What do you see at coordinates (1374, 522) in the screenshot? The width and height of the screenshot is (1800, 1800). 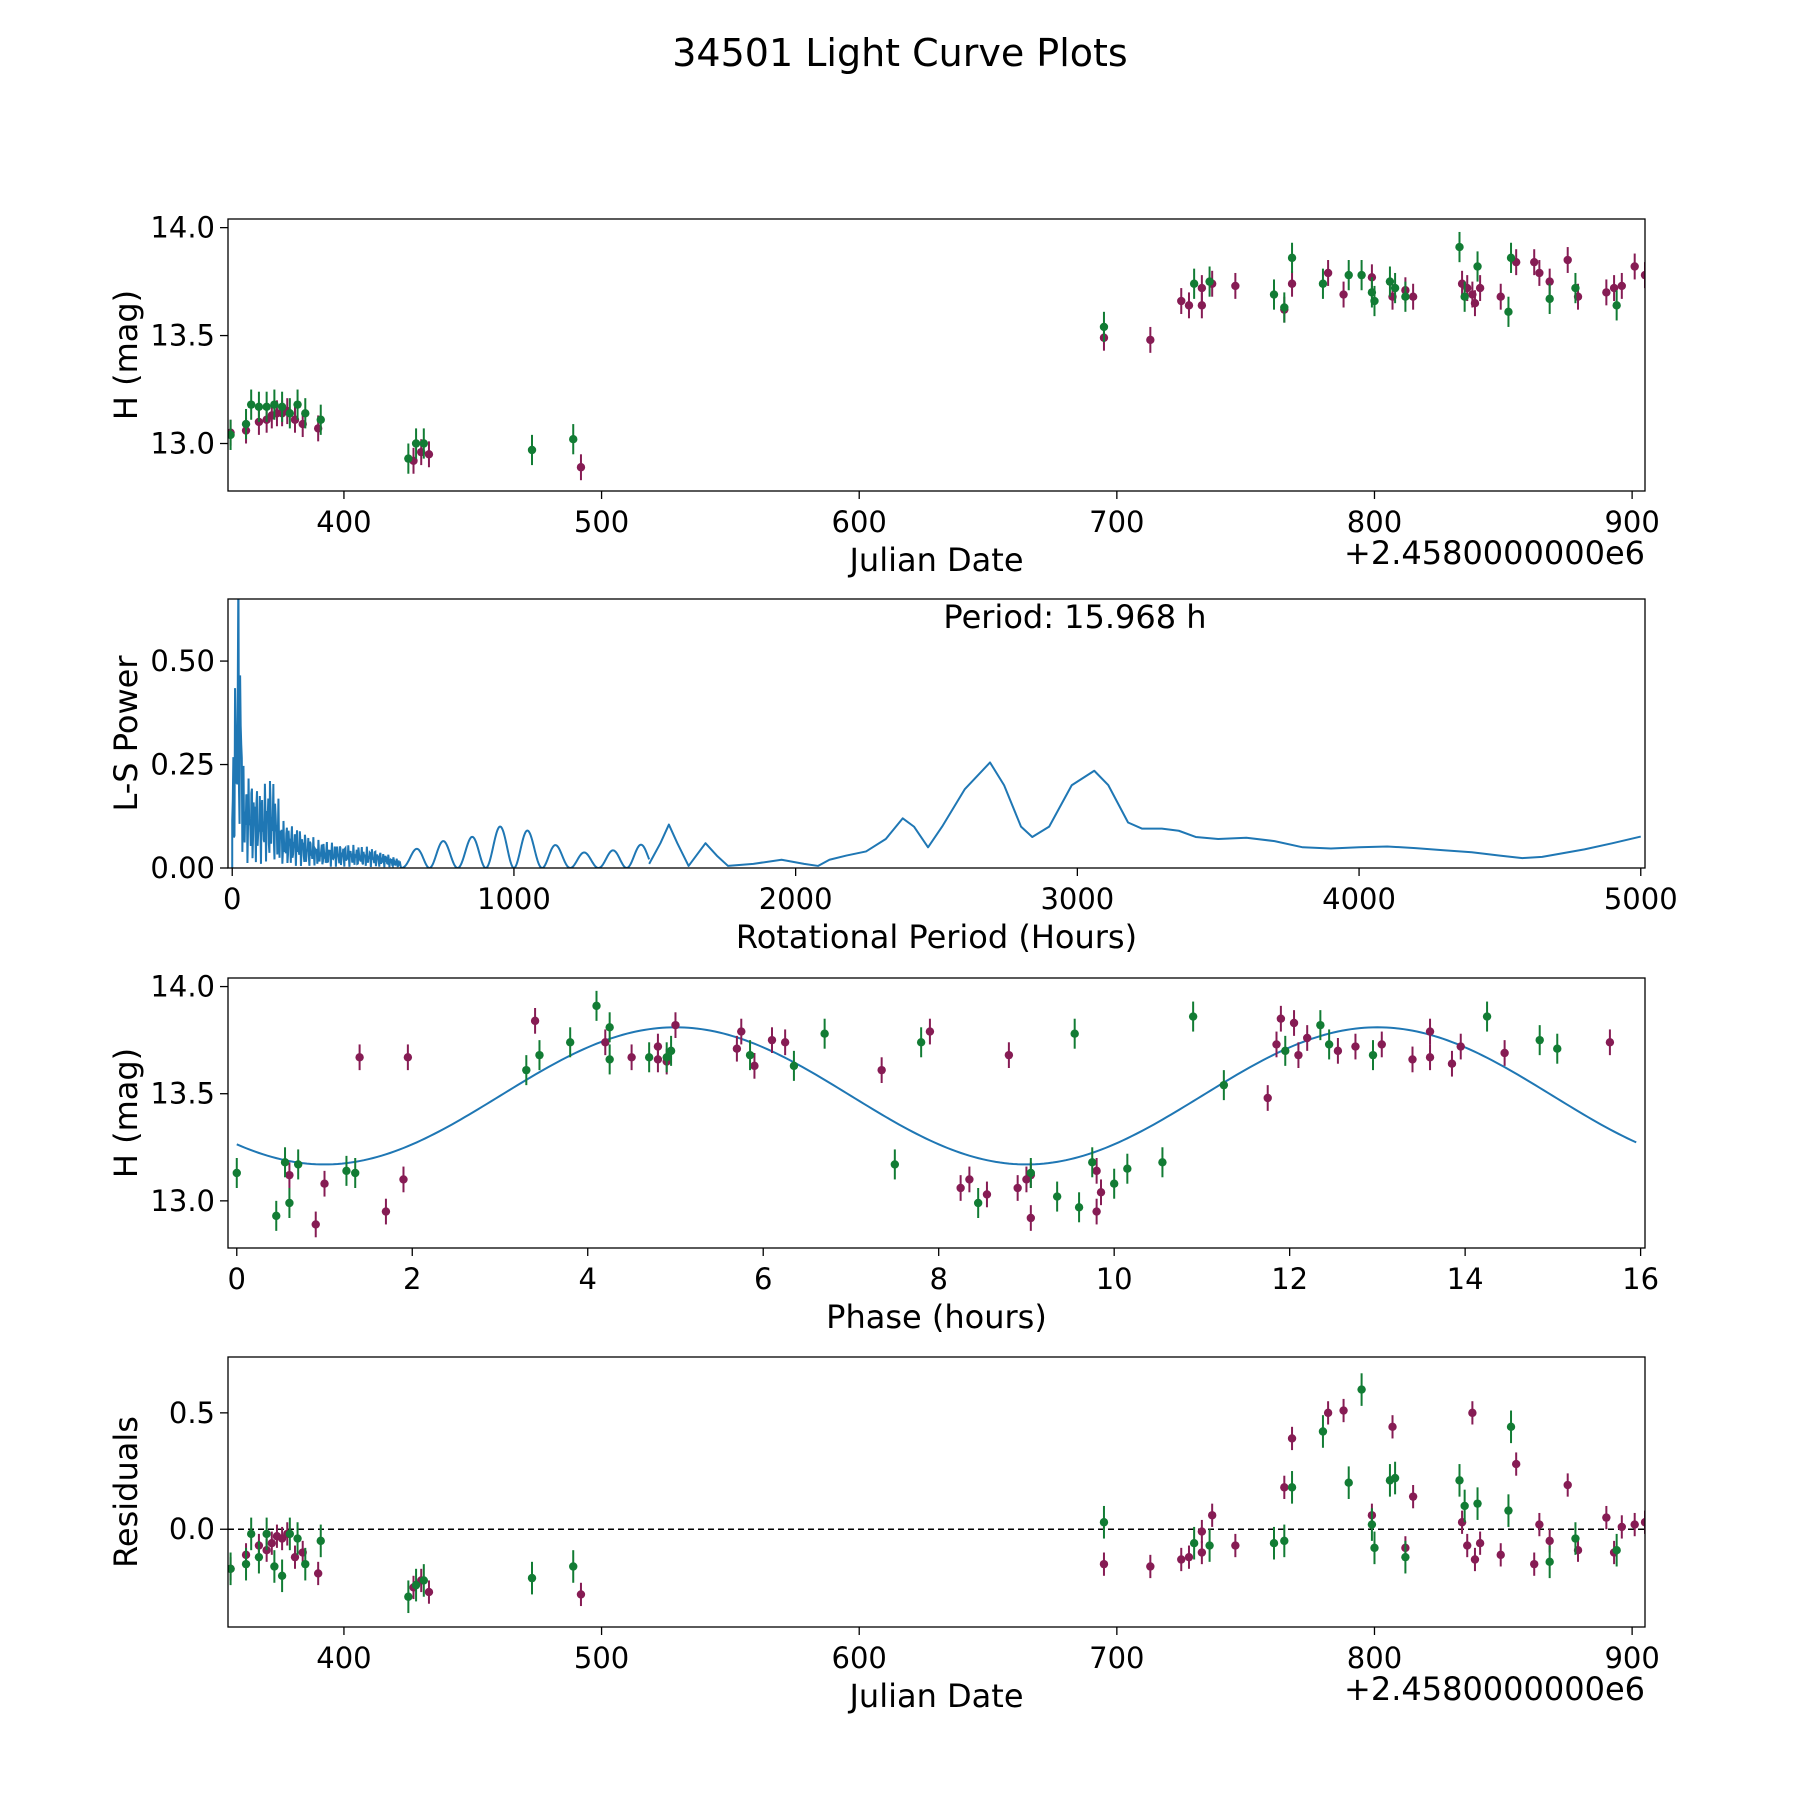 I see `lightcurve-xtick-label: 800` at bounding box center [1374, 522].